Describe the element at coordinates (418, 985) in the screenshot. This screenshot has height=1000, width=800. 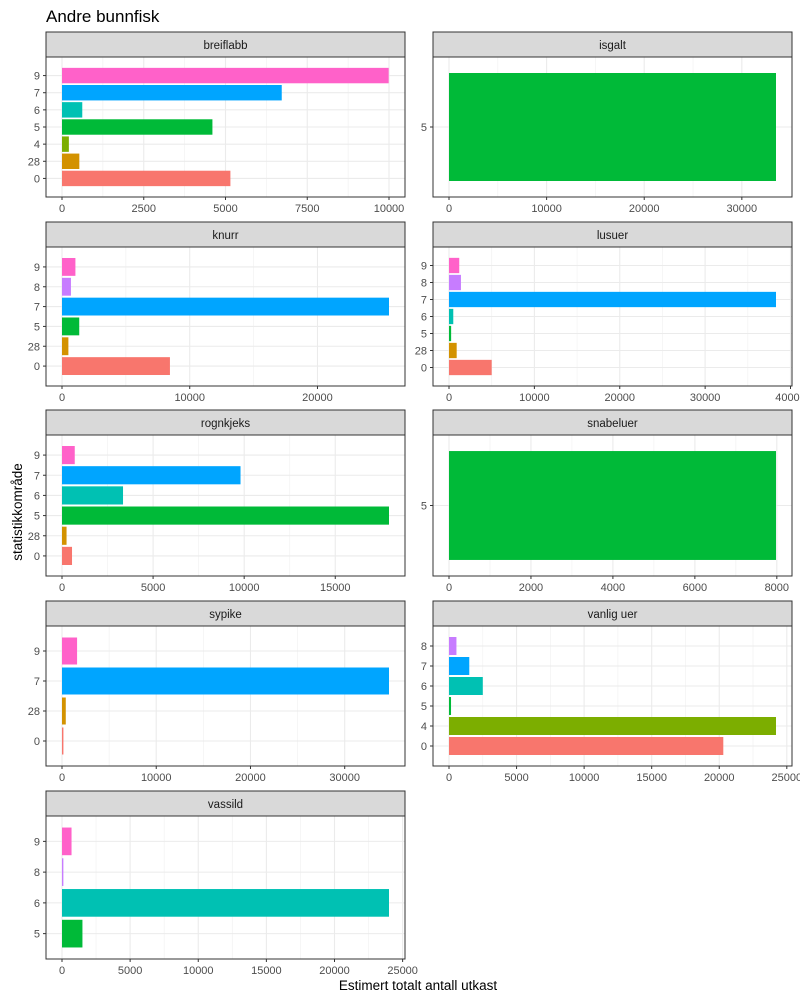
I see `x-axis-title: Estimert totalt antall utkast` at that location.